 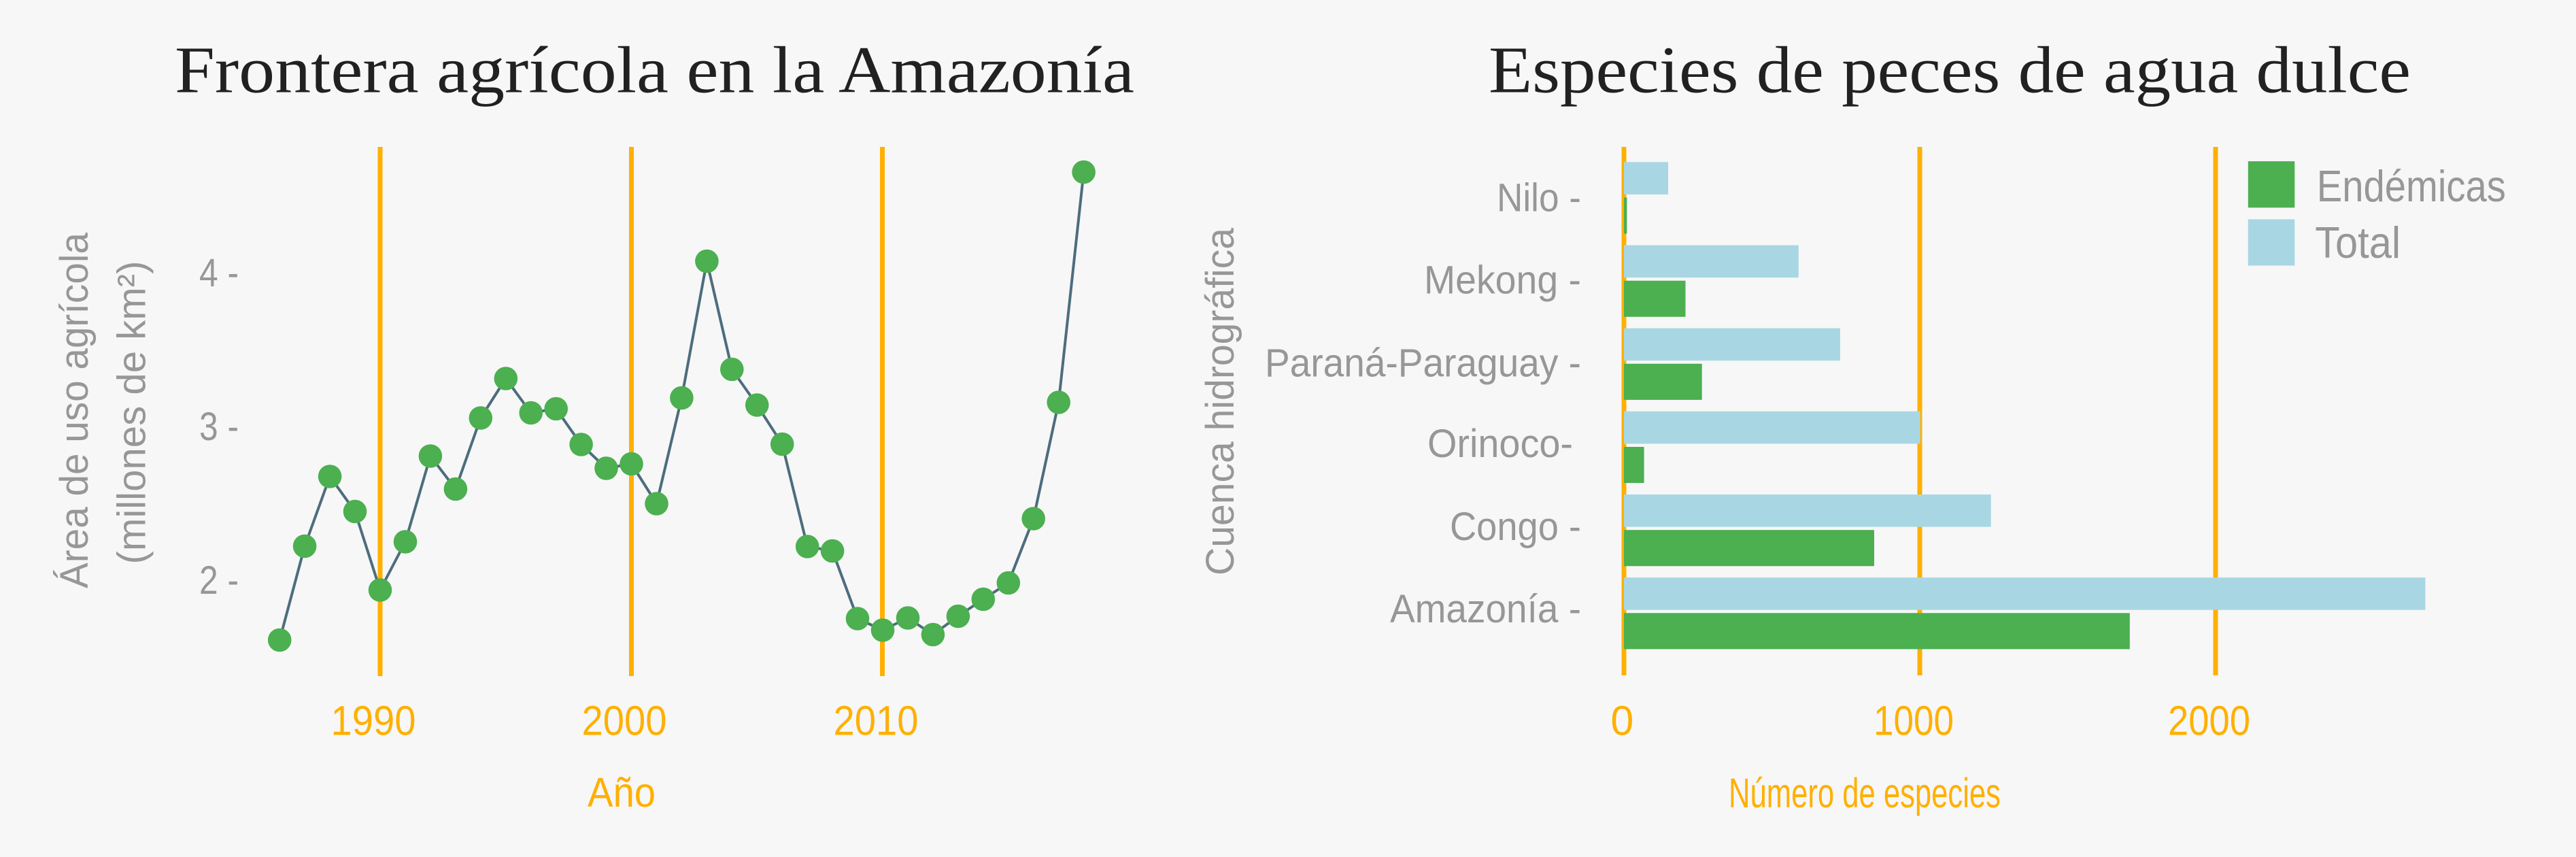 I want to click on svg-text: 2010, so click(x=876, y=721).